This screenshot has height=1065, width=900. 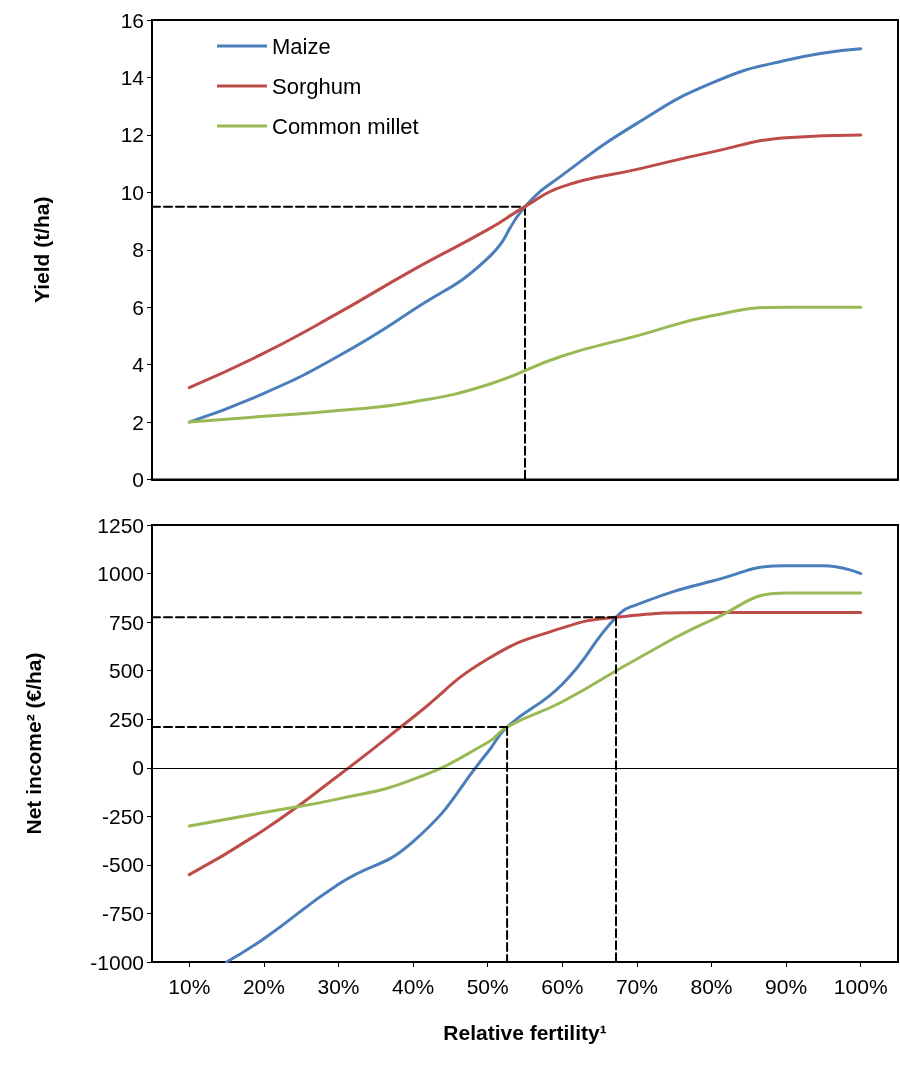 I want to click on y-tick-label: 6, so click(x=138, y=307).